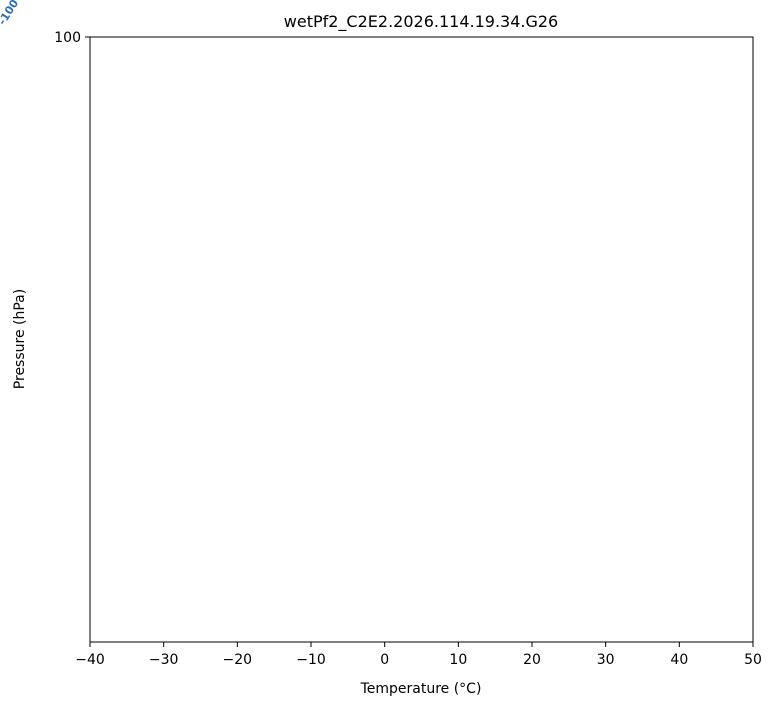  Describe the element at coordinates (606, 660) in the screenshot. I see `x-tick-label: 30` at that location.